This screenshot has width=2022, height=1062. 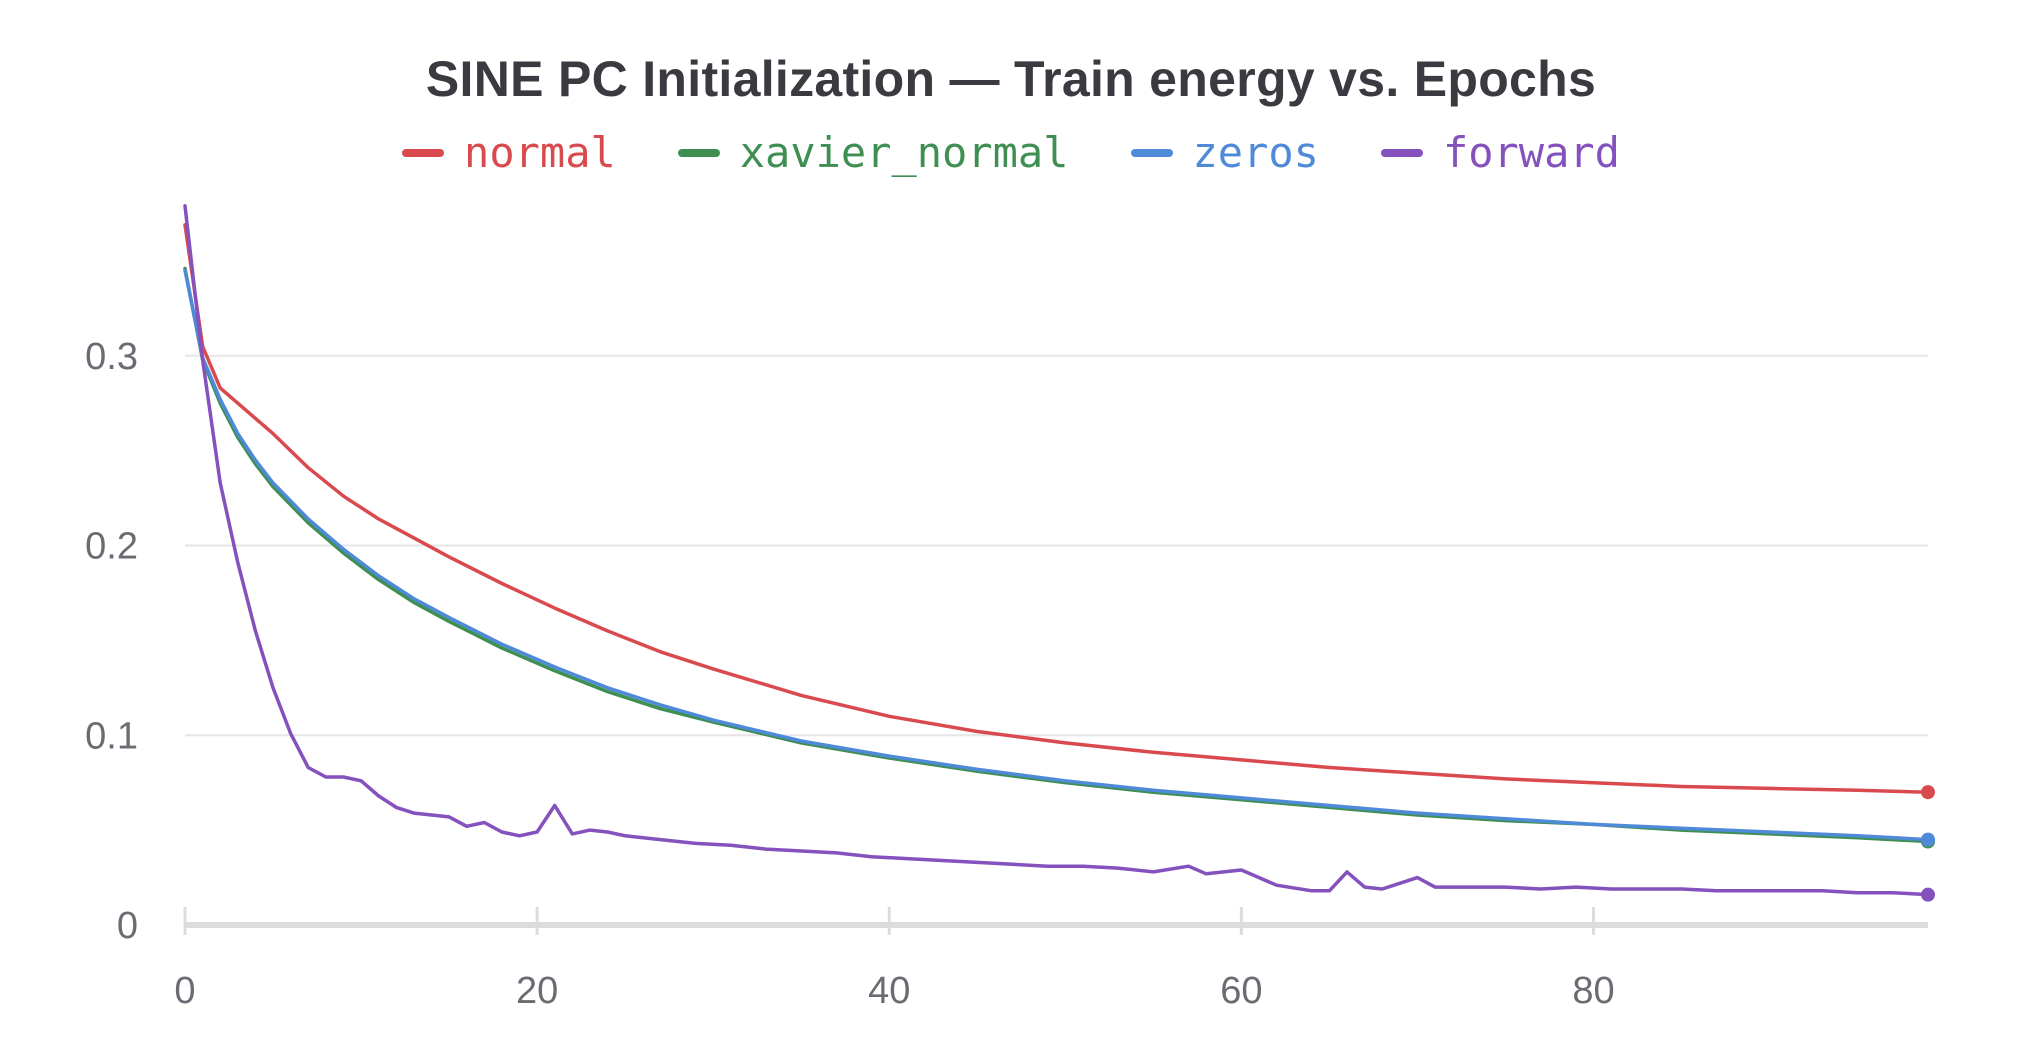 What do you see at coordinates (111, 357) in the screenshot?
I see `y-tick-label-3: 0.3` at bounding box center [111, 357].